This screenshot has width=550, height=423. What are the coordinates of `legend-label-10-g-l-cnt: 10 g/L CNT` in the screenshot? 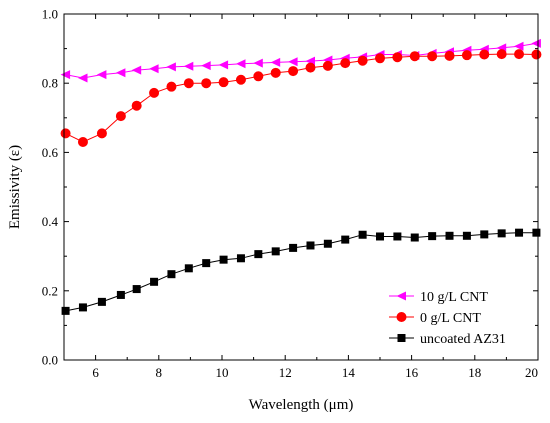 It's located at (454, 297).